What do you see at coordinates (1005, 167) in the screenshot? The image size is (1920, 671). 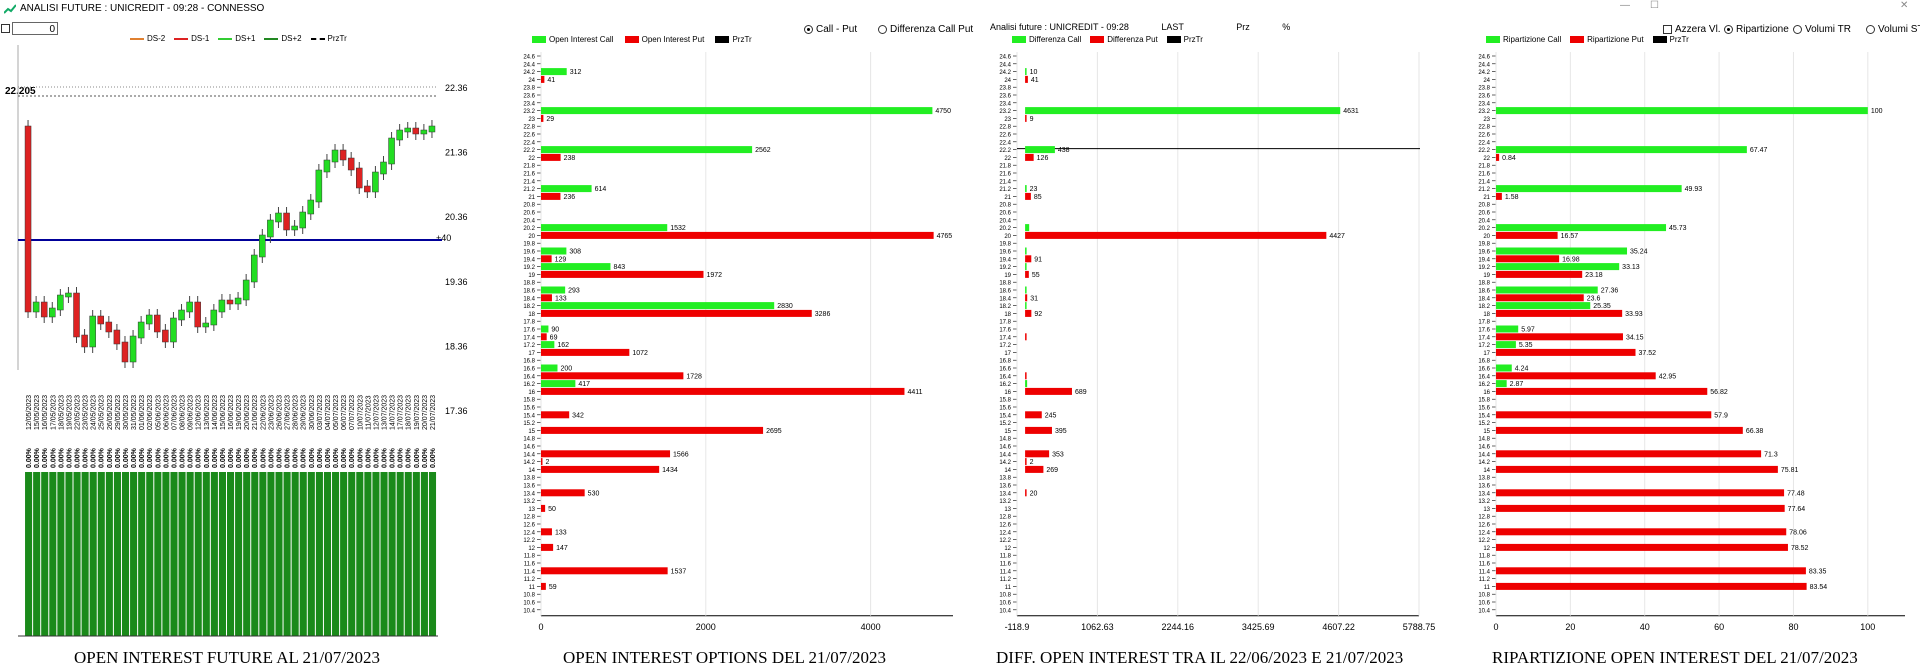 I see `strike-label: 21.8` at bounding box center [1005, 167].